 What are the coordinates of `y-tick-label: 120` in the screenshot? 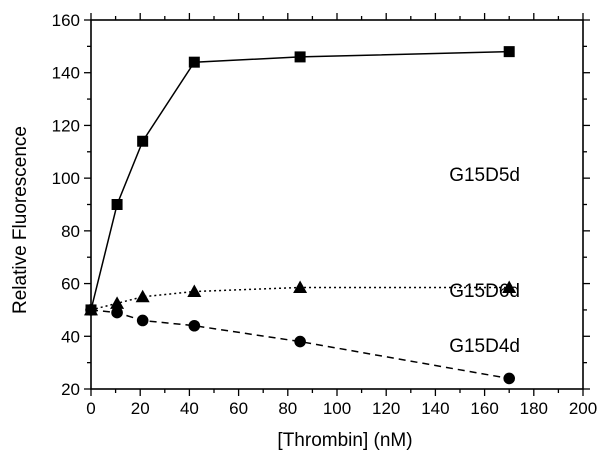 It's located at (66, 125).